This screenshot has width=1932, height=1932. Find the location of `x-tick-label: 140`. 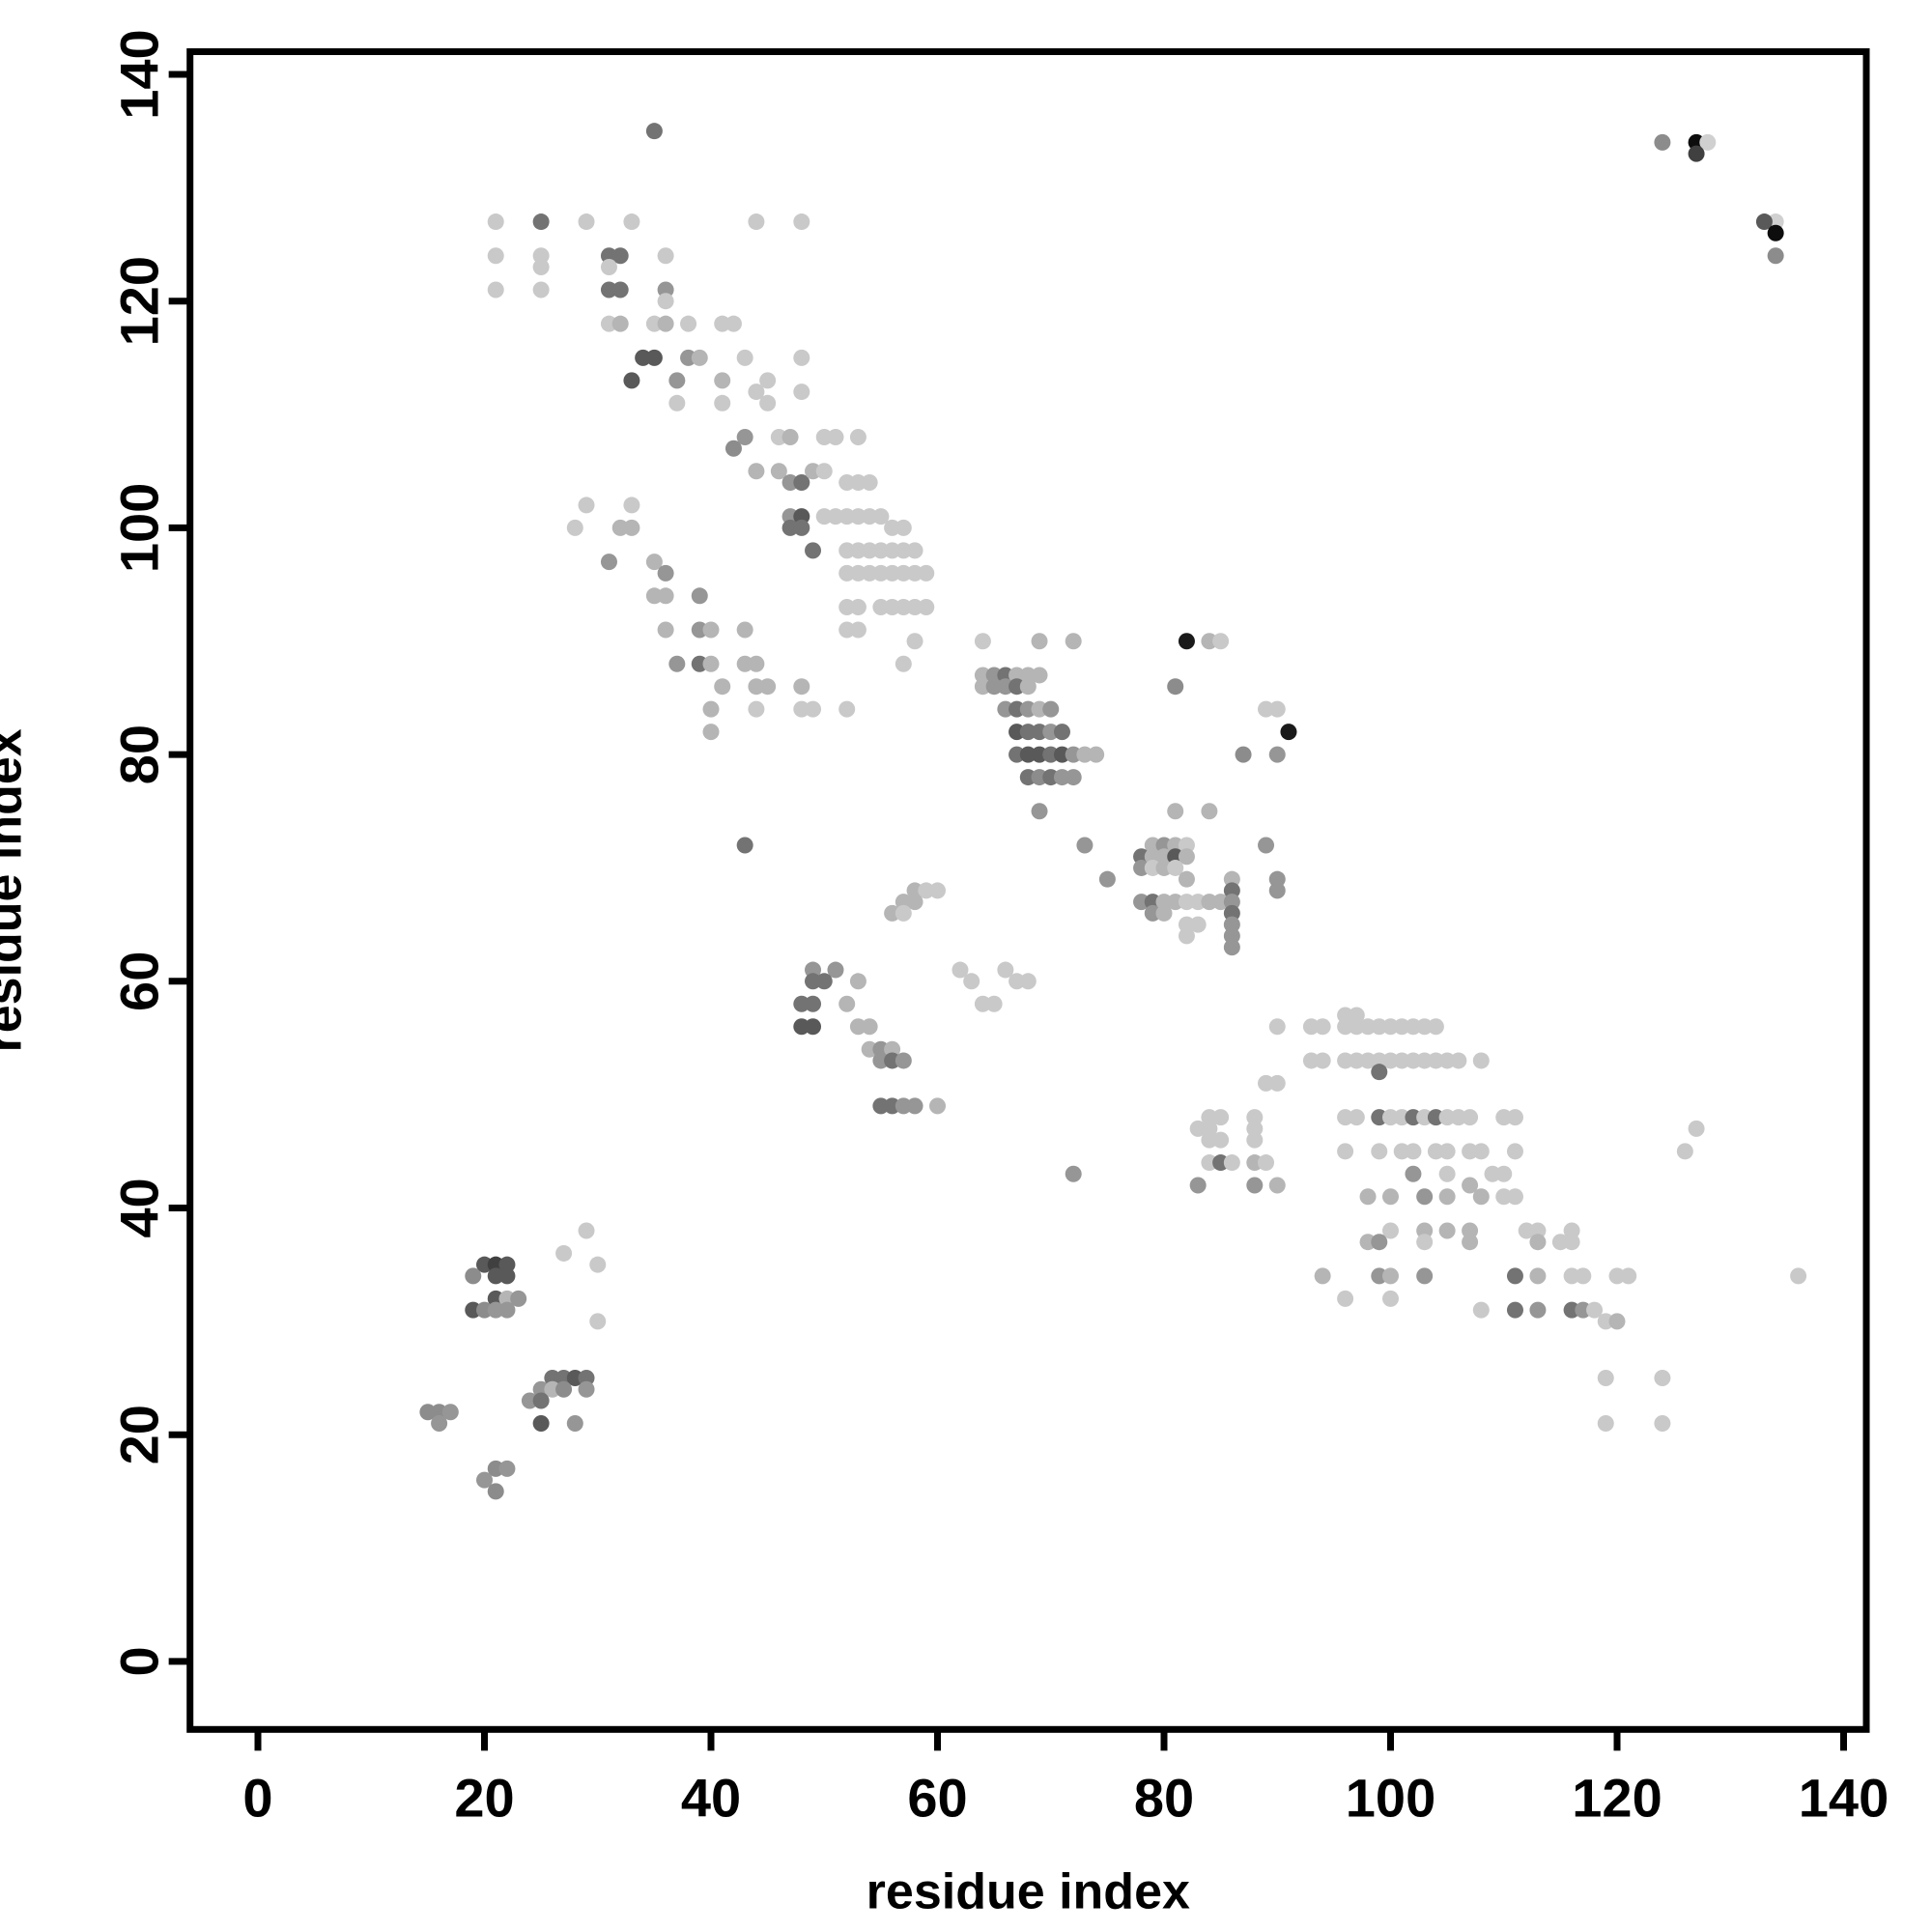

x-tick-label: 140 is located at coordinates (1844, 1797).